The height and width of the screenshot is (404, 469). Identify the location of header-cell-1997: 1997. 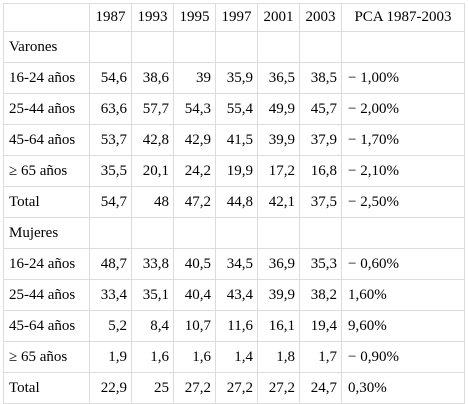
(236, 17).